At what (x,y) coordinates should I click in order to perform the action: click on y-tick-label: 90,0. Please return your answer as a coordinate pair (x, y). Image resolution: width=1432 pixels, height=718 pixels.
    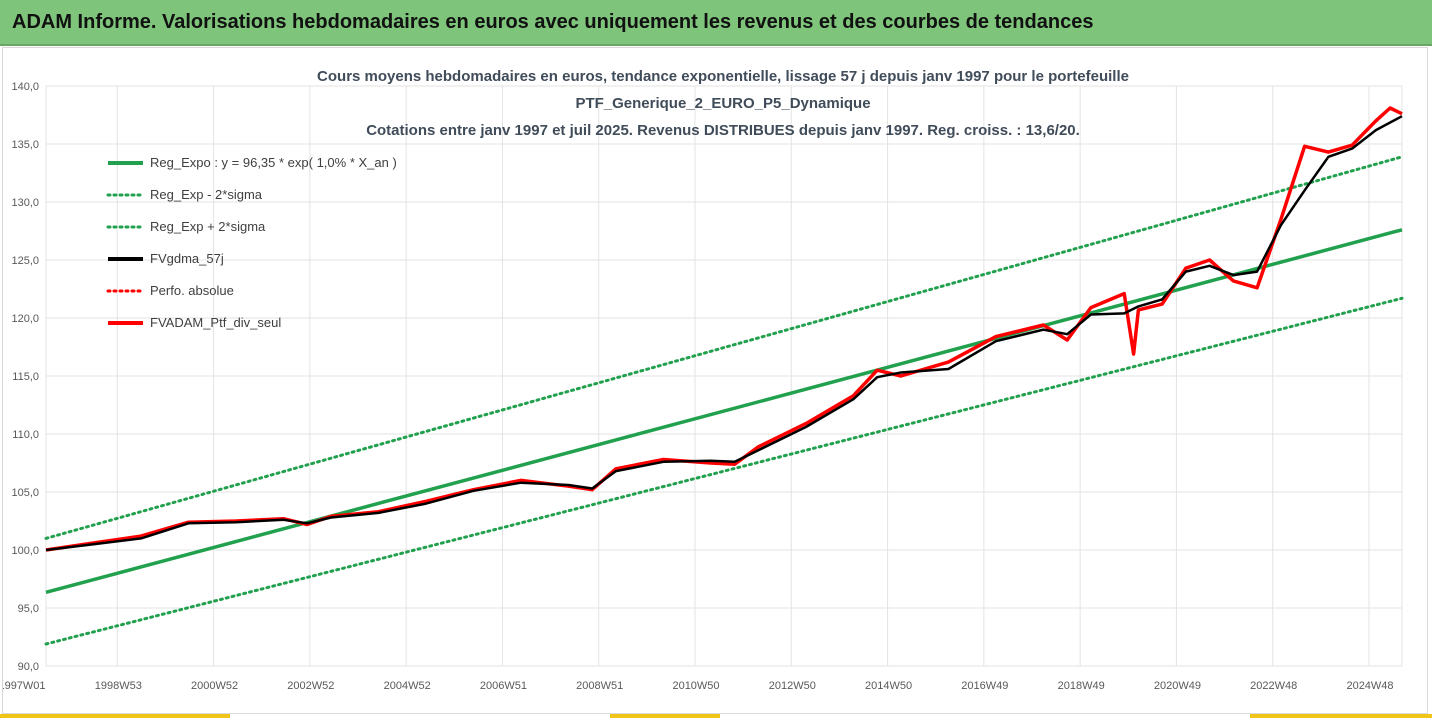
    Looking at the image, I should click on (28, 667).